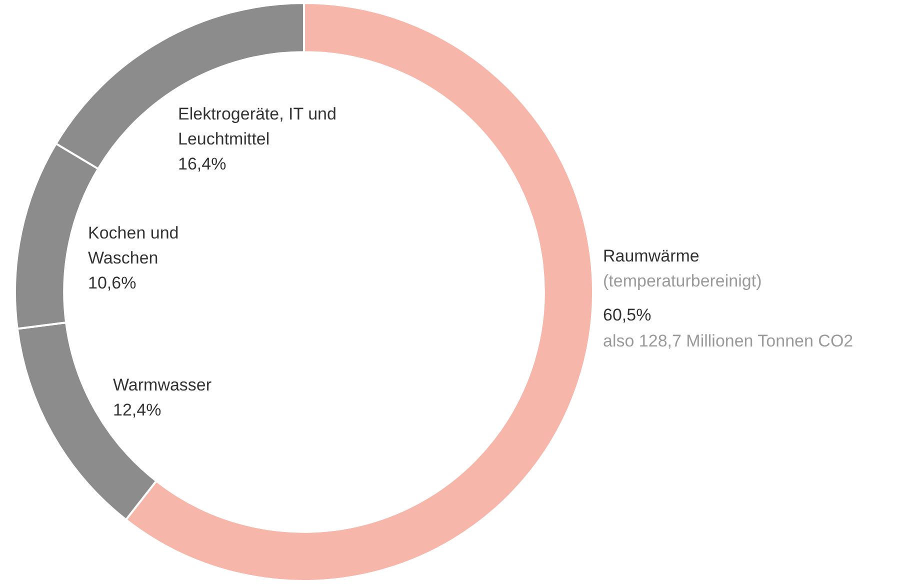  Describe the element at coordinates (257, 126) in the screenshot. I see `slice-label: Elektrogeräte, IT und Leuchtmittel` at that location.